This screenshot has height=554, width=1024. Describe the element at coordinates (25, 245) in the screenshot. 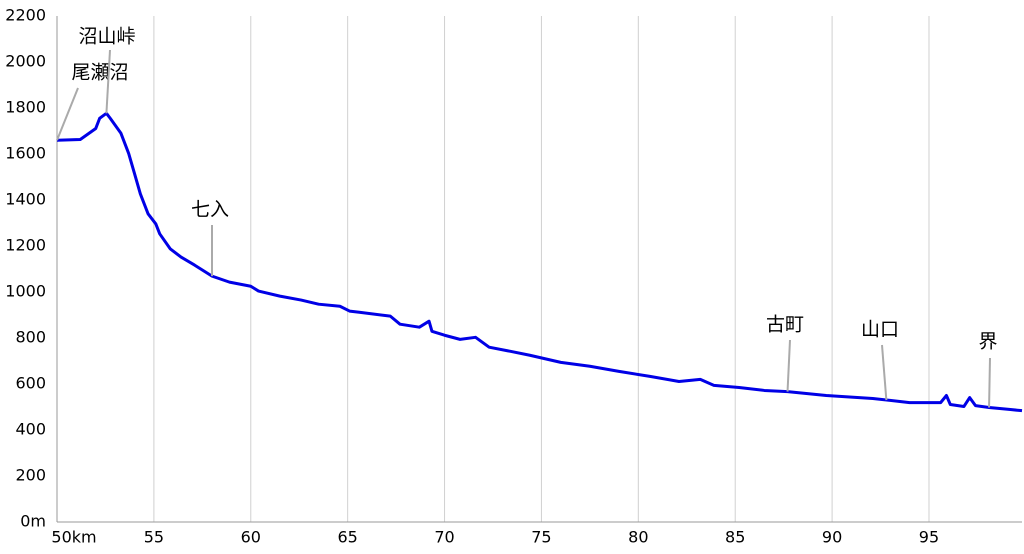

I see `y-tick-label: 1200` at that location.